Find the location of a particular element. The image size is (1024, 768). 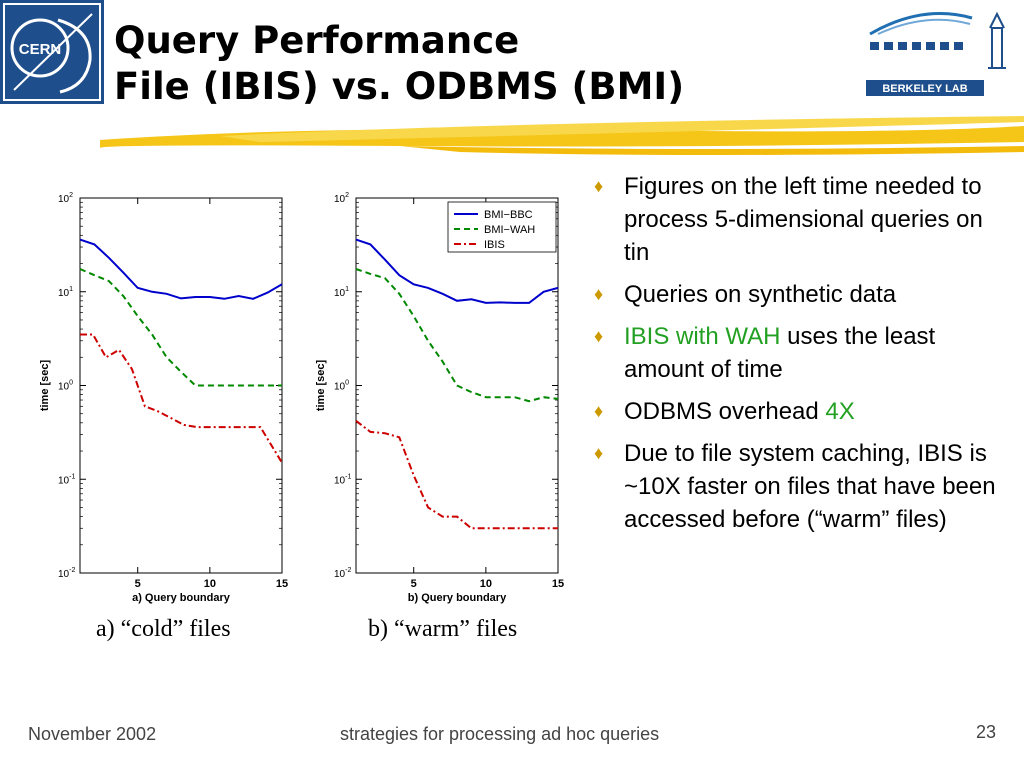

title-line-2: File (IBIS) vs. ODBMS (BMI) is located at coordinates (399, 86).